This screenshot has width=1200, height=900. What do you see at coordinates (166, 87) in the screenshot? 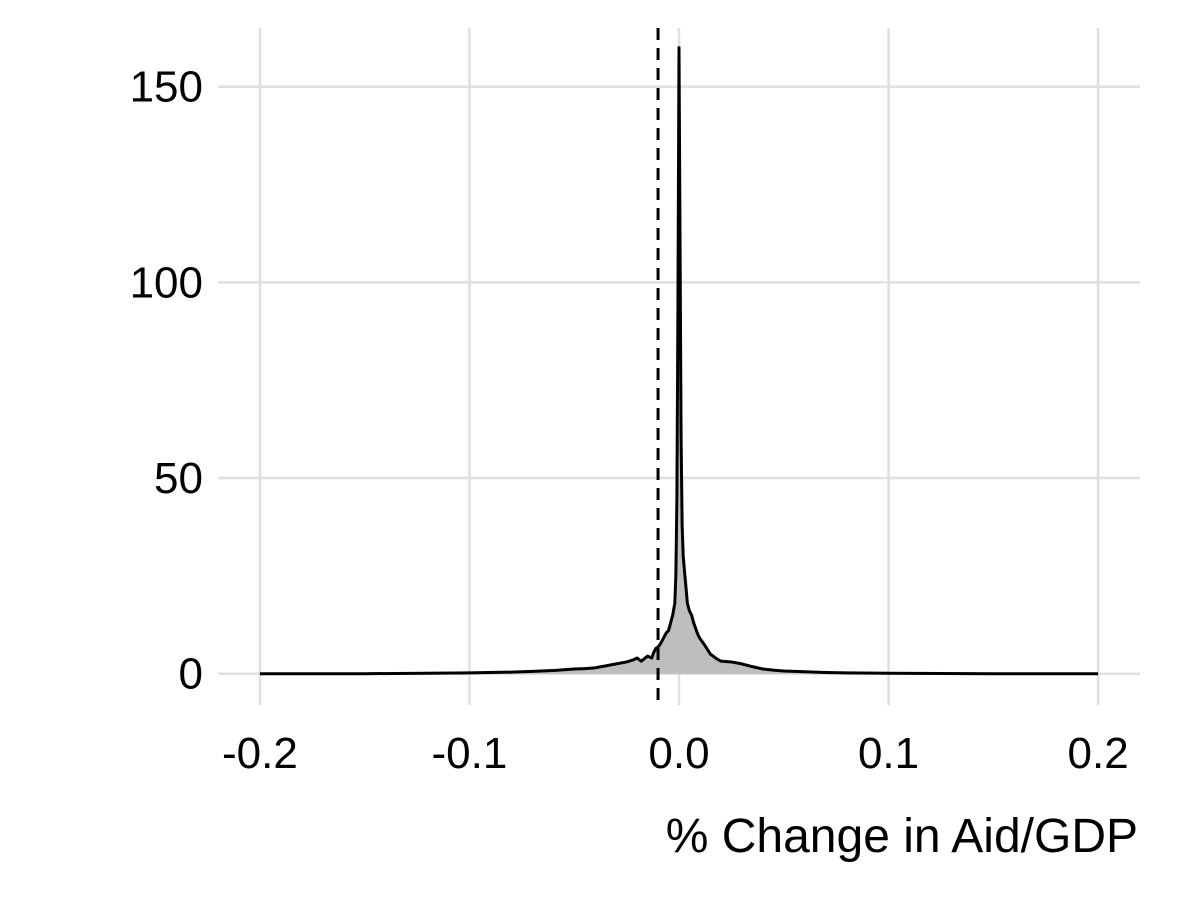
I see `y-tick-label: 150` at bounding box center [166, 87].